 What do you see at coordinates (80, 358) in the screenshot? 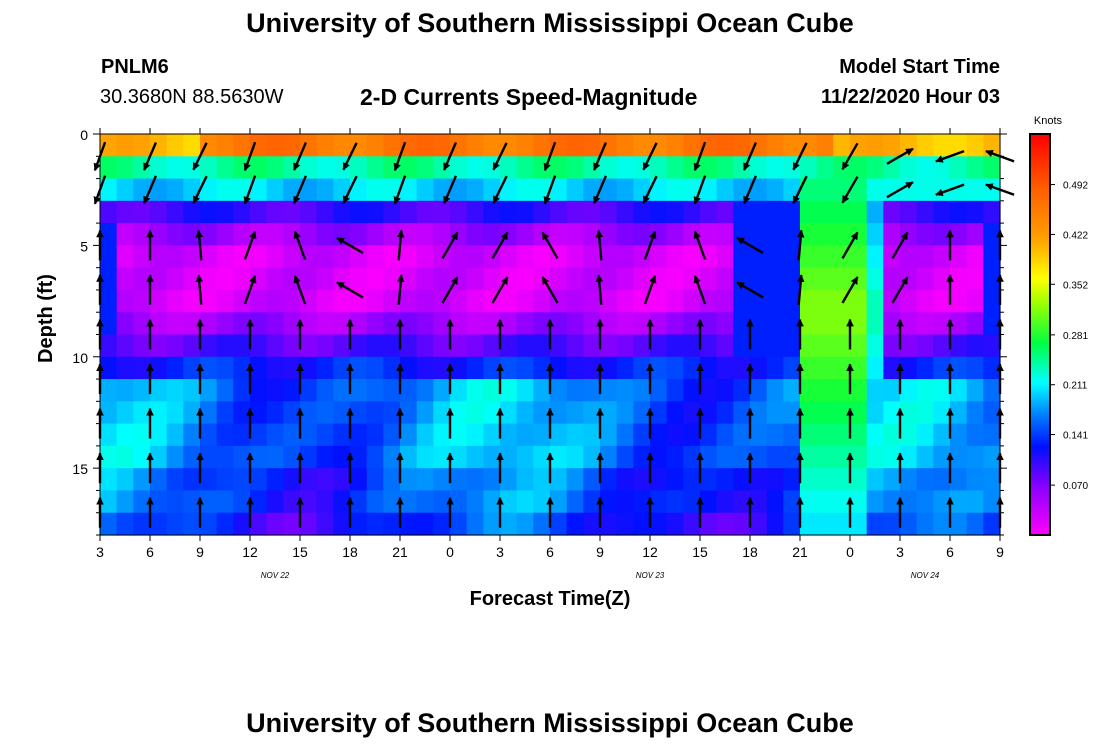
I see `y-tick-label: 10` at bounding box center [80, 358].